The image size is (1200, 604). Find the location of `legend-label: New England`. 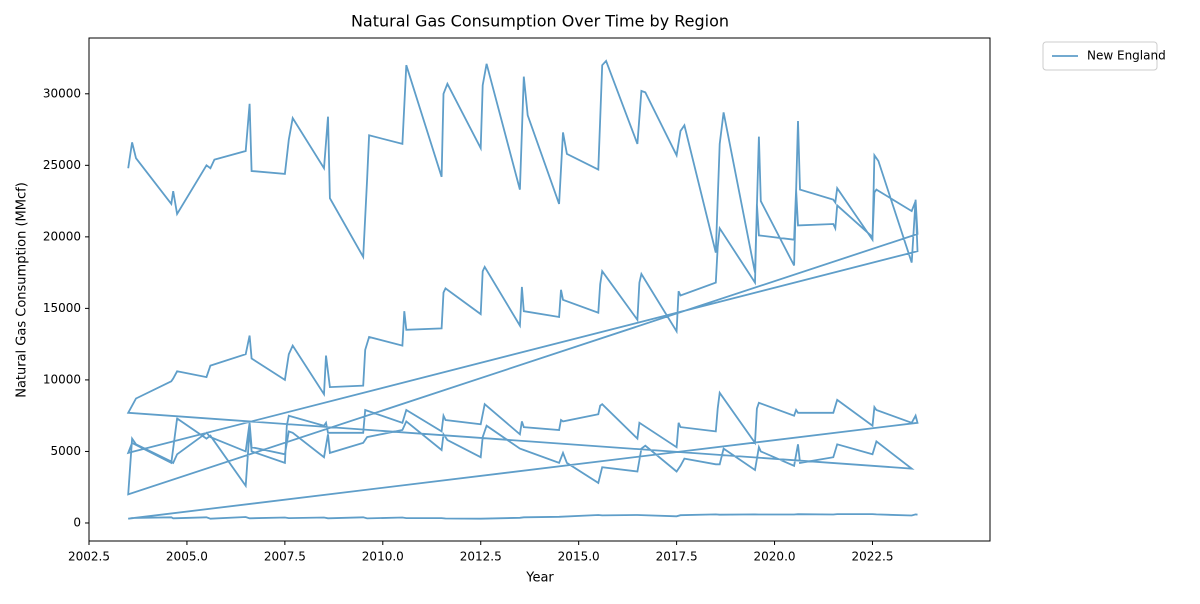

legend-label: New England is located at coordinates (1126, 56).